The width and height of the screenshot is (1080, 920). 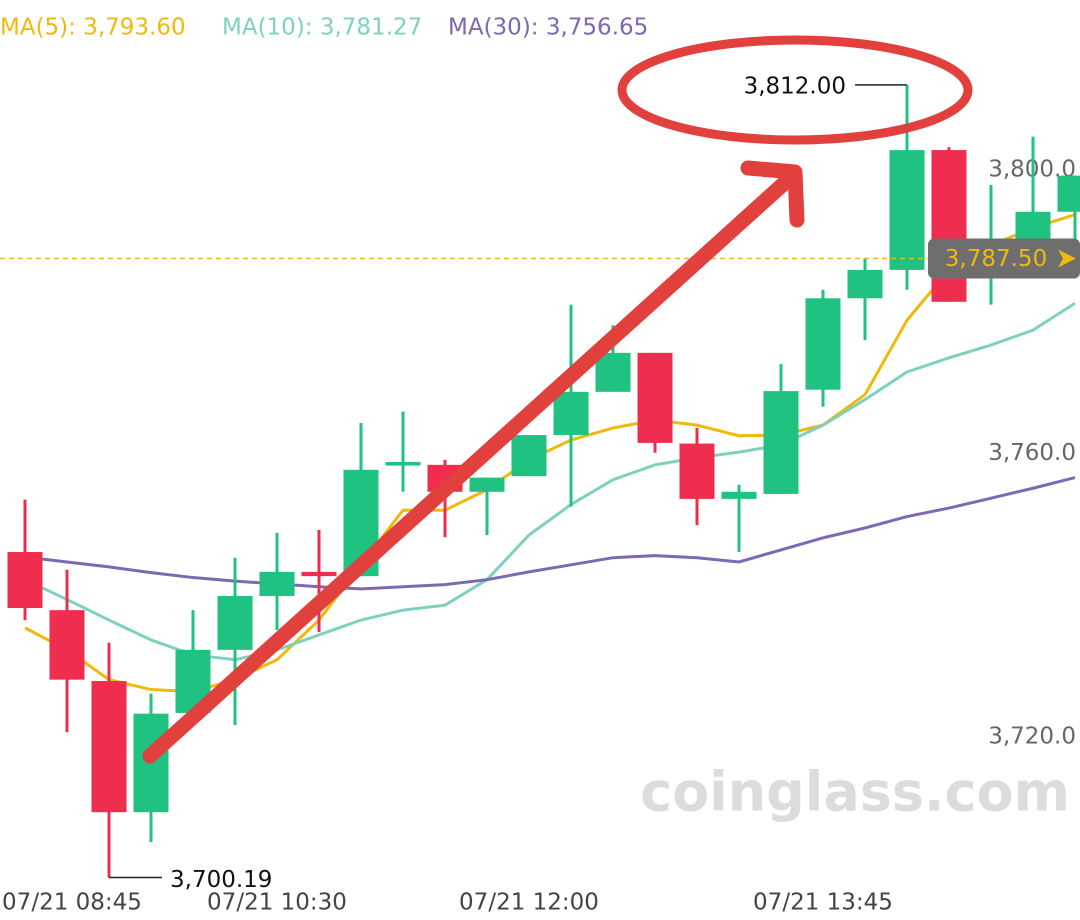 I want to click on legend-entry: MA(5): 3,793.60, so click(x=93, y=28).